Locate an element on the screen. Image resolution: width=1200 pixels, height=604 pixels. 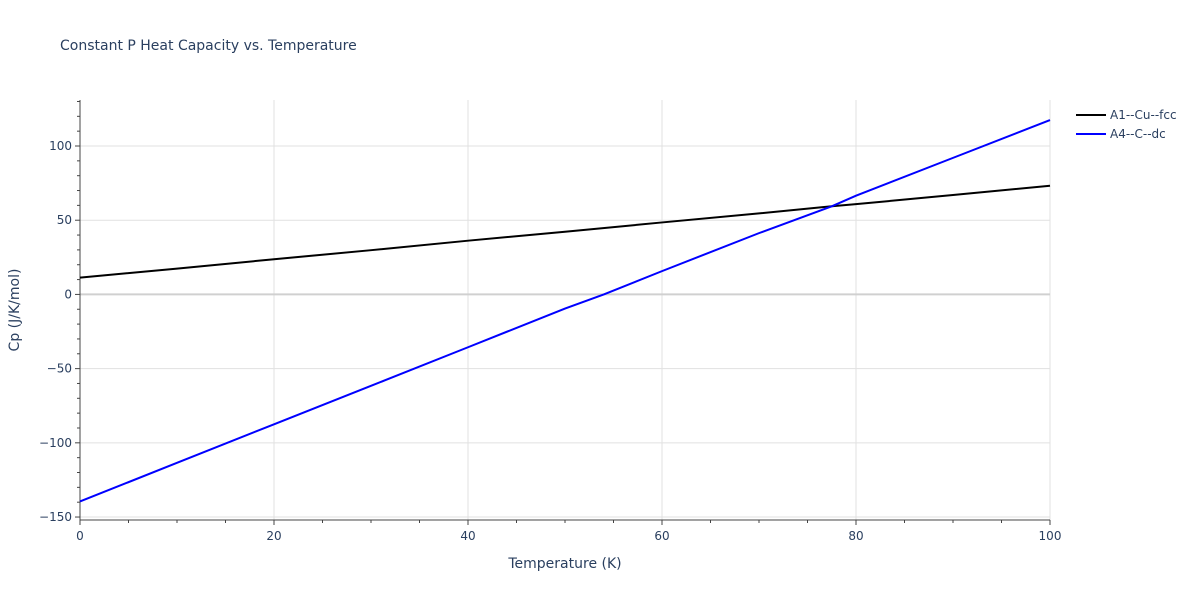
x-tick-label: 100 is located at coordinates (1050, 536).